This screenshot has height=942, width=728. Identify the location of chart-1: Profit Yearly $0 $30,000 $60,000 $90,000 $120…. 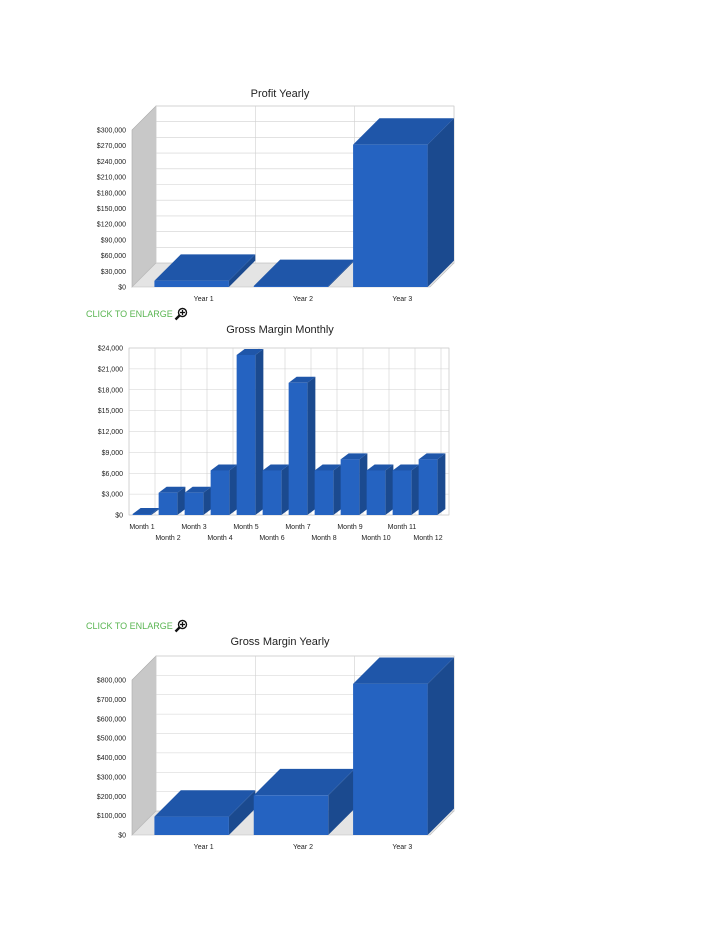
(276, 195).